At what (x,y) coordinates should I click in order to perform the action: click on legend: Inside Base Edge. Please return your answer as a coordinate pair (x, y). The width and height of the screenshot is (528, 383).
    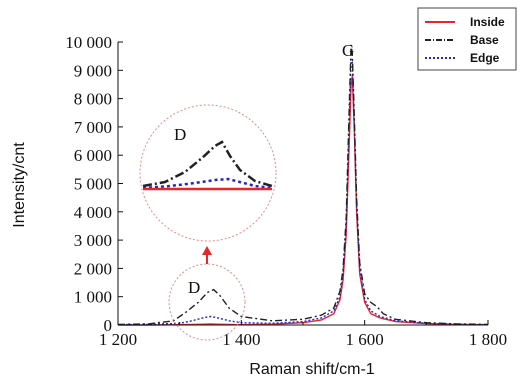
    Looking at the image, I should click on (467, 39).